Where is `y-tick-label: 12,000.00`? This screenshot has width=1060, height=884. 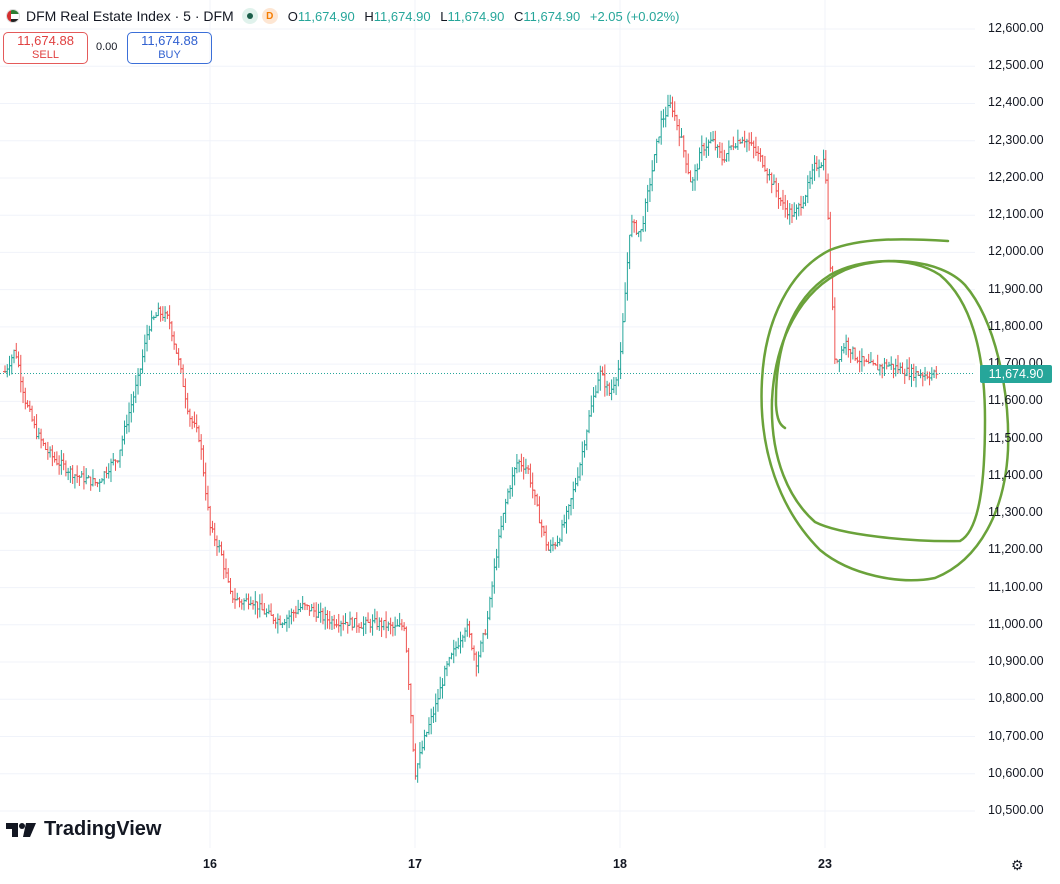 y-tick-label: 12,000.00 is located at coordinates (1016, 251).